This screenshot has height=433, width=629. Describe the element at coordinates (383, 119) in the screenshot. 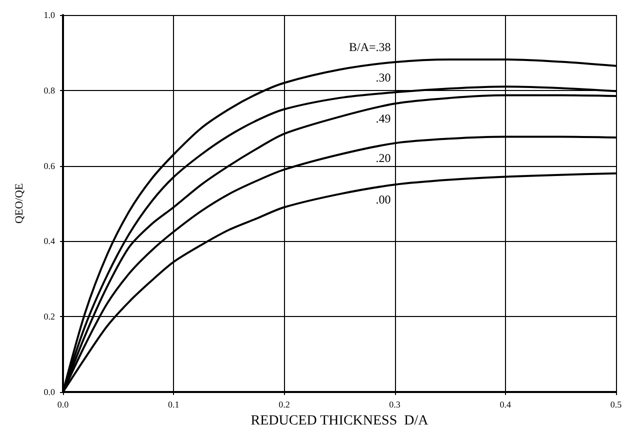

I see `series-label: .49` at that location.